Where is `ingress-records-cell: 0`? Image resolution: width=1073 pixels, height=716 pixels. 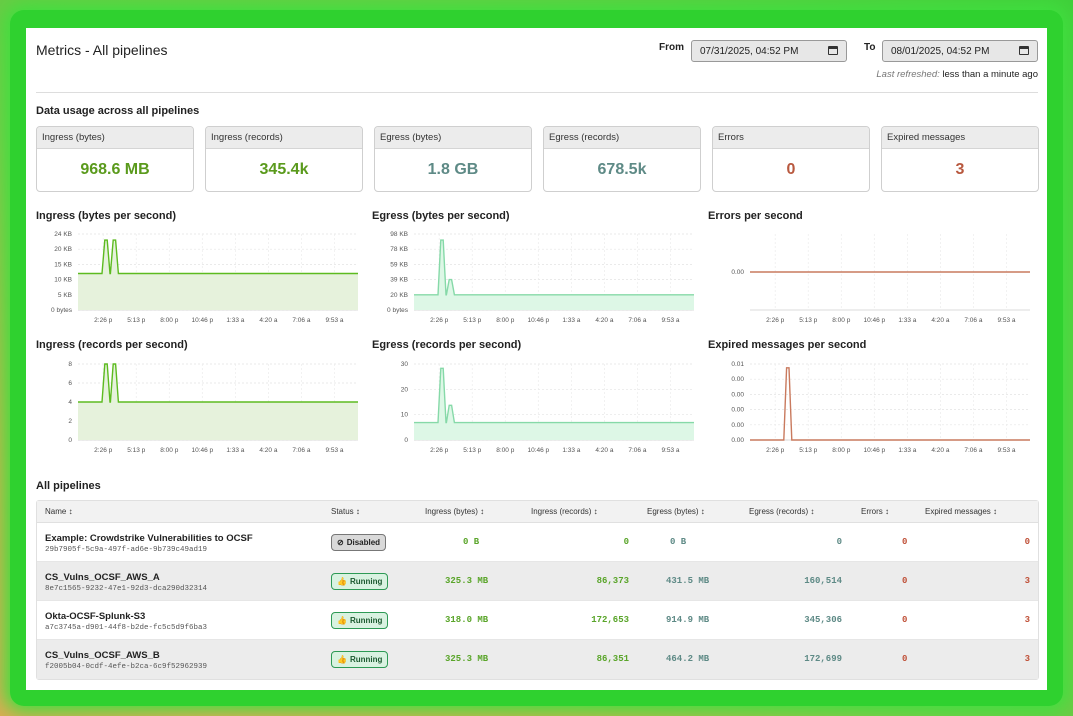 ingress-records-cell: 0 is located at coordinates (626, 542).